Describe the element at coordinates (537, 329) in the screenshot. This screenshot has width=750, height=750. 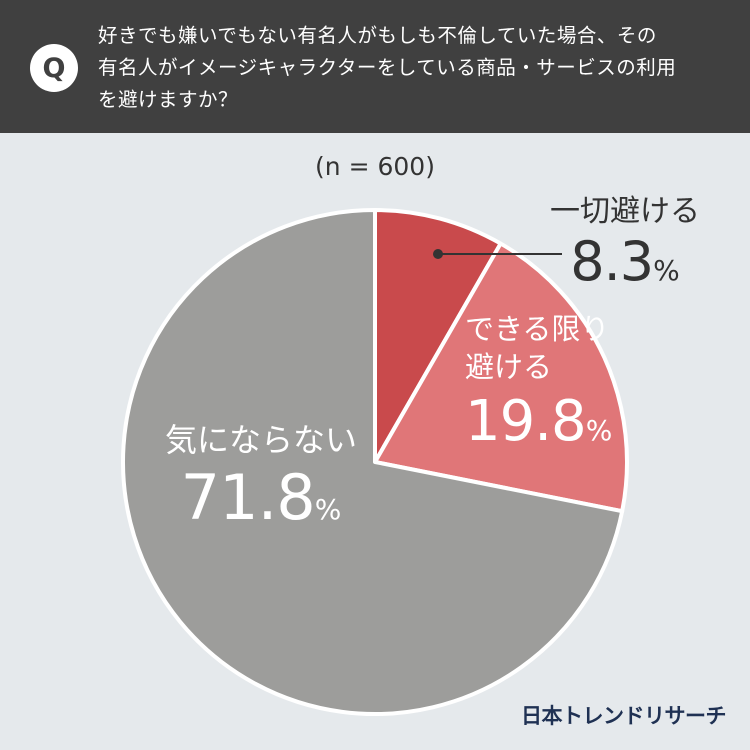
I see `label-avoid-some-line1: できる限り` at that location.